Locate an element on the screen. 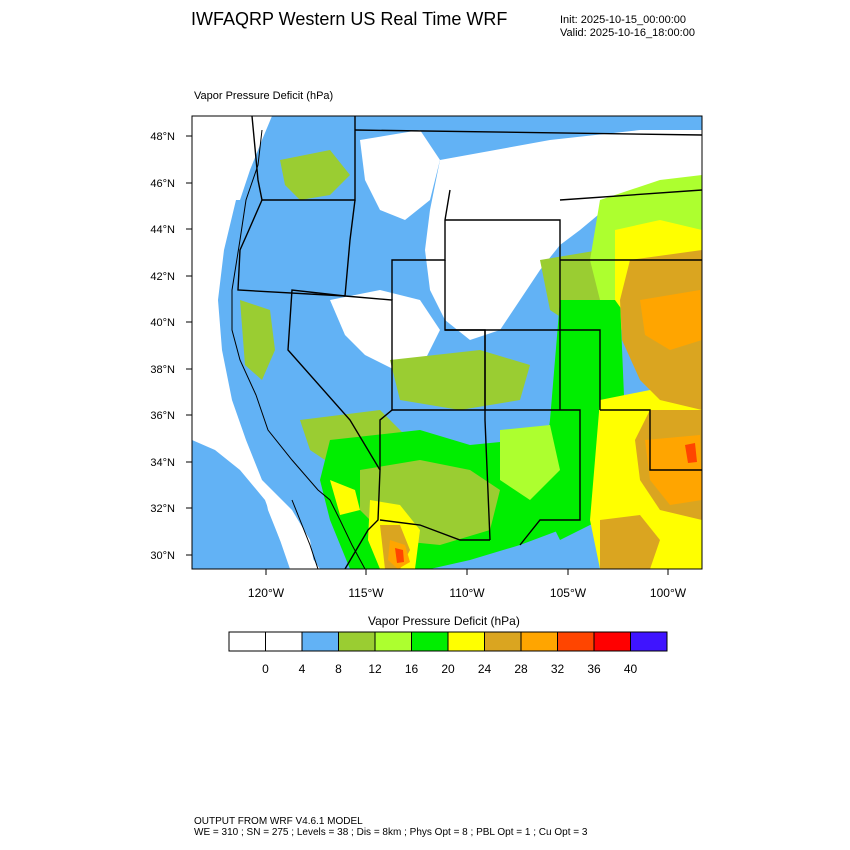  footer-model-line: OUTPUT FROM WRF V4.6.1 MODEL is located at coordinates (278, 821).